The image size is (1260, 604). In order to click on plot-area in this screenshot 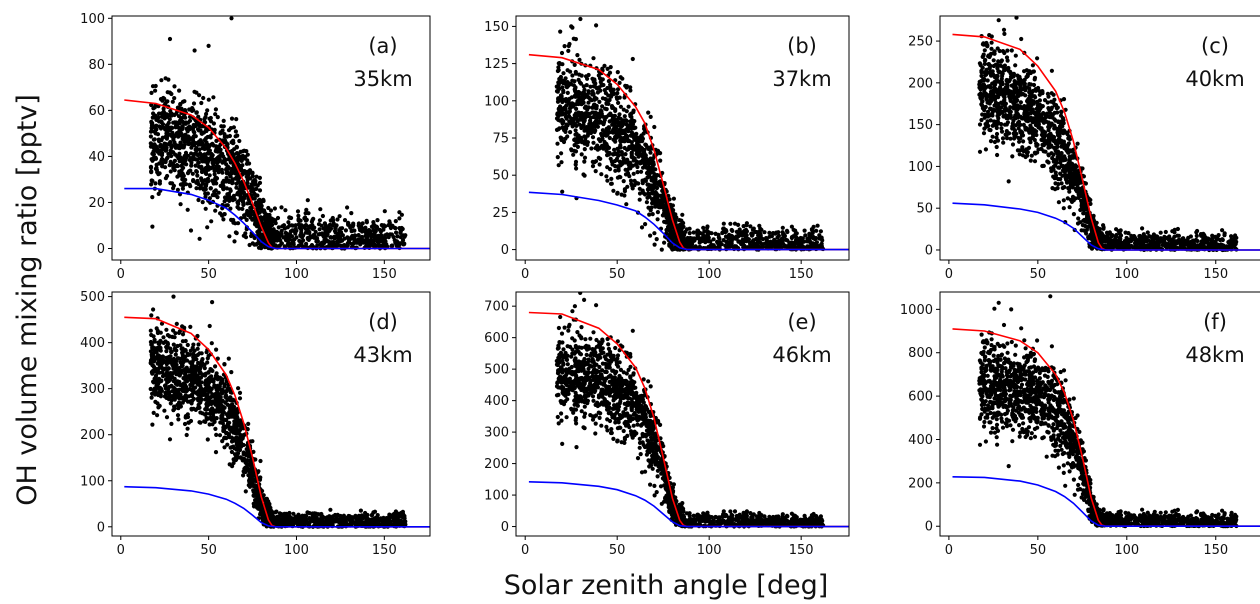, I will do `click(1106, 134)`.